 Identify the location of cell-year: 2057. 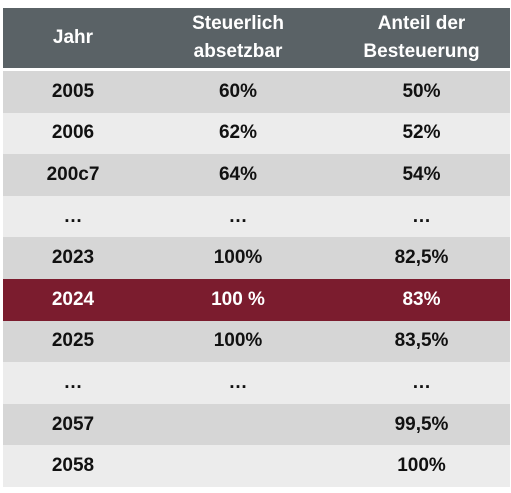
(73, 424).